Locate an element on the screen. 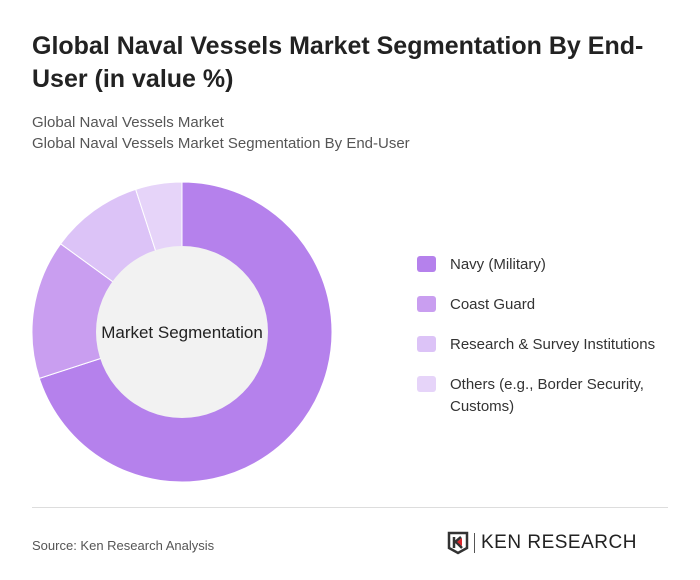 The width and height of the screenshot is (700, 580). chart-subtitle: Global Naval Vessels Market is located at coordinates (128, 122).